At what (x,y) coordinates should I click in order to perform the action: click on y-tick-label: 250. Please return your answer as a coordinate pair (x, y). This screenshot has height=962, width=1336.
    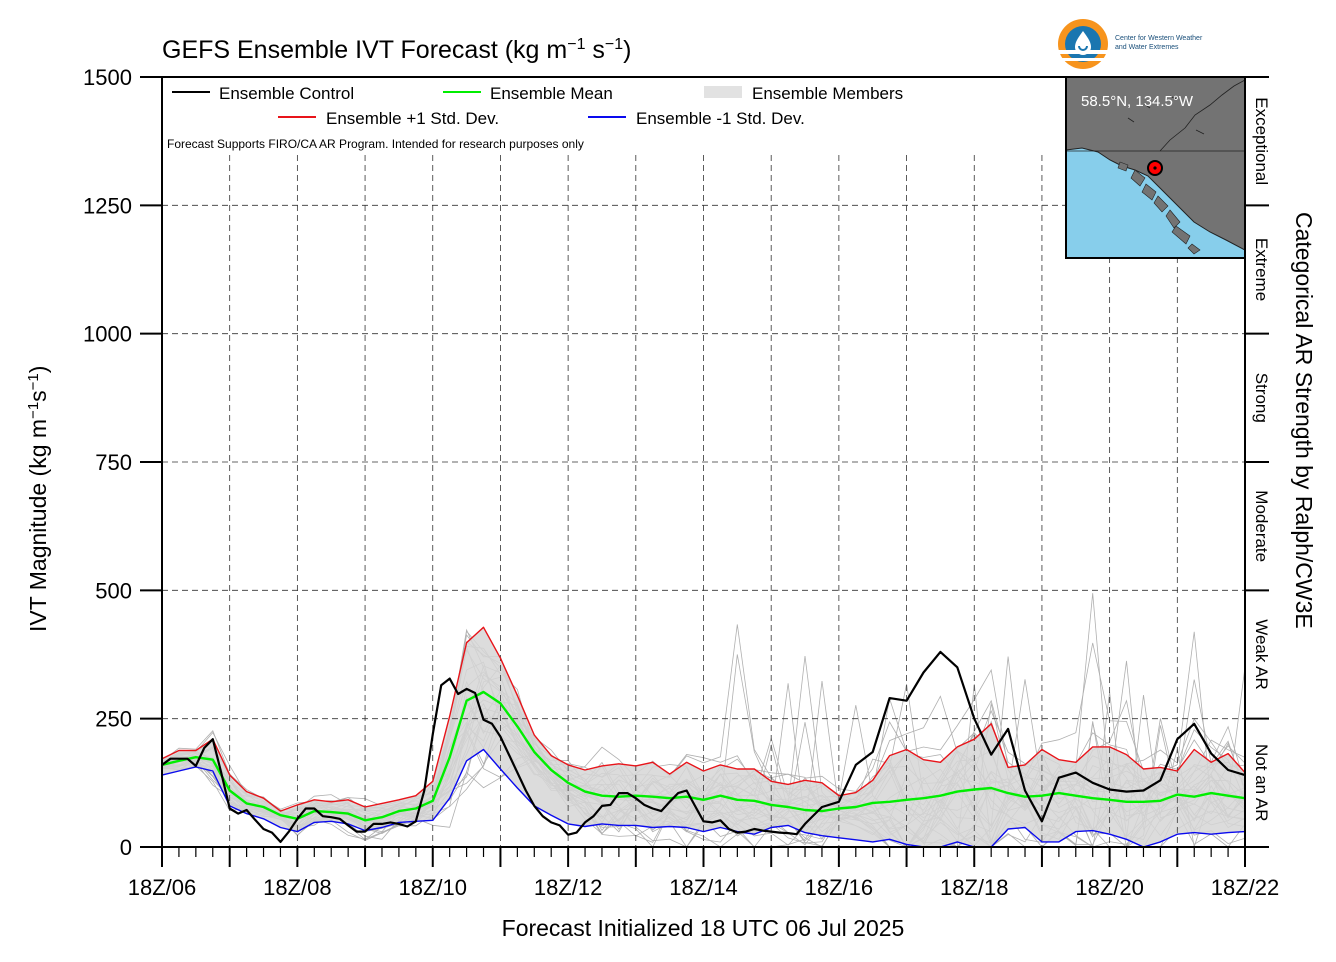
    Looking at the image, I should click on (113, 719).